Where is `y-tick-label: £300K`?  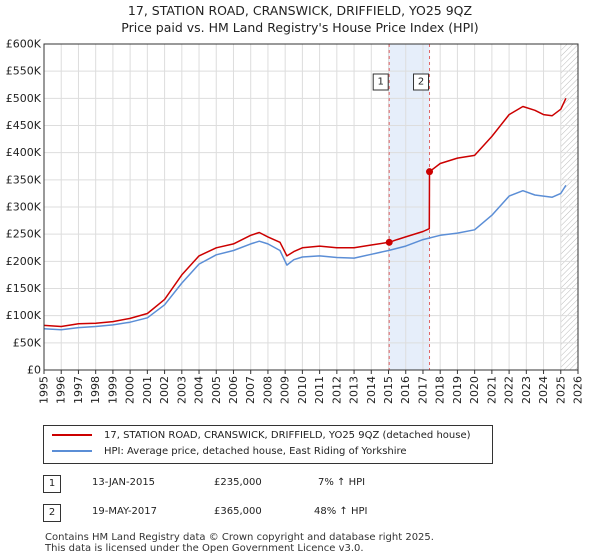 y-tick-label: £300K is located at coordinates (24, 207).